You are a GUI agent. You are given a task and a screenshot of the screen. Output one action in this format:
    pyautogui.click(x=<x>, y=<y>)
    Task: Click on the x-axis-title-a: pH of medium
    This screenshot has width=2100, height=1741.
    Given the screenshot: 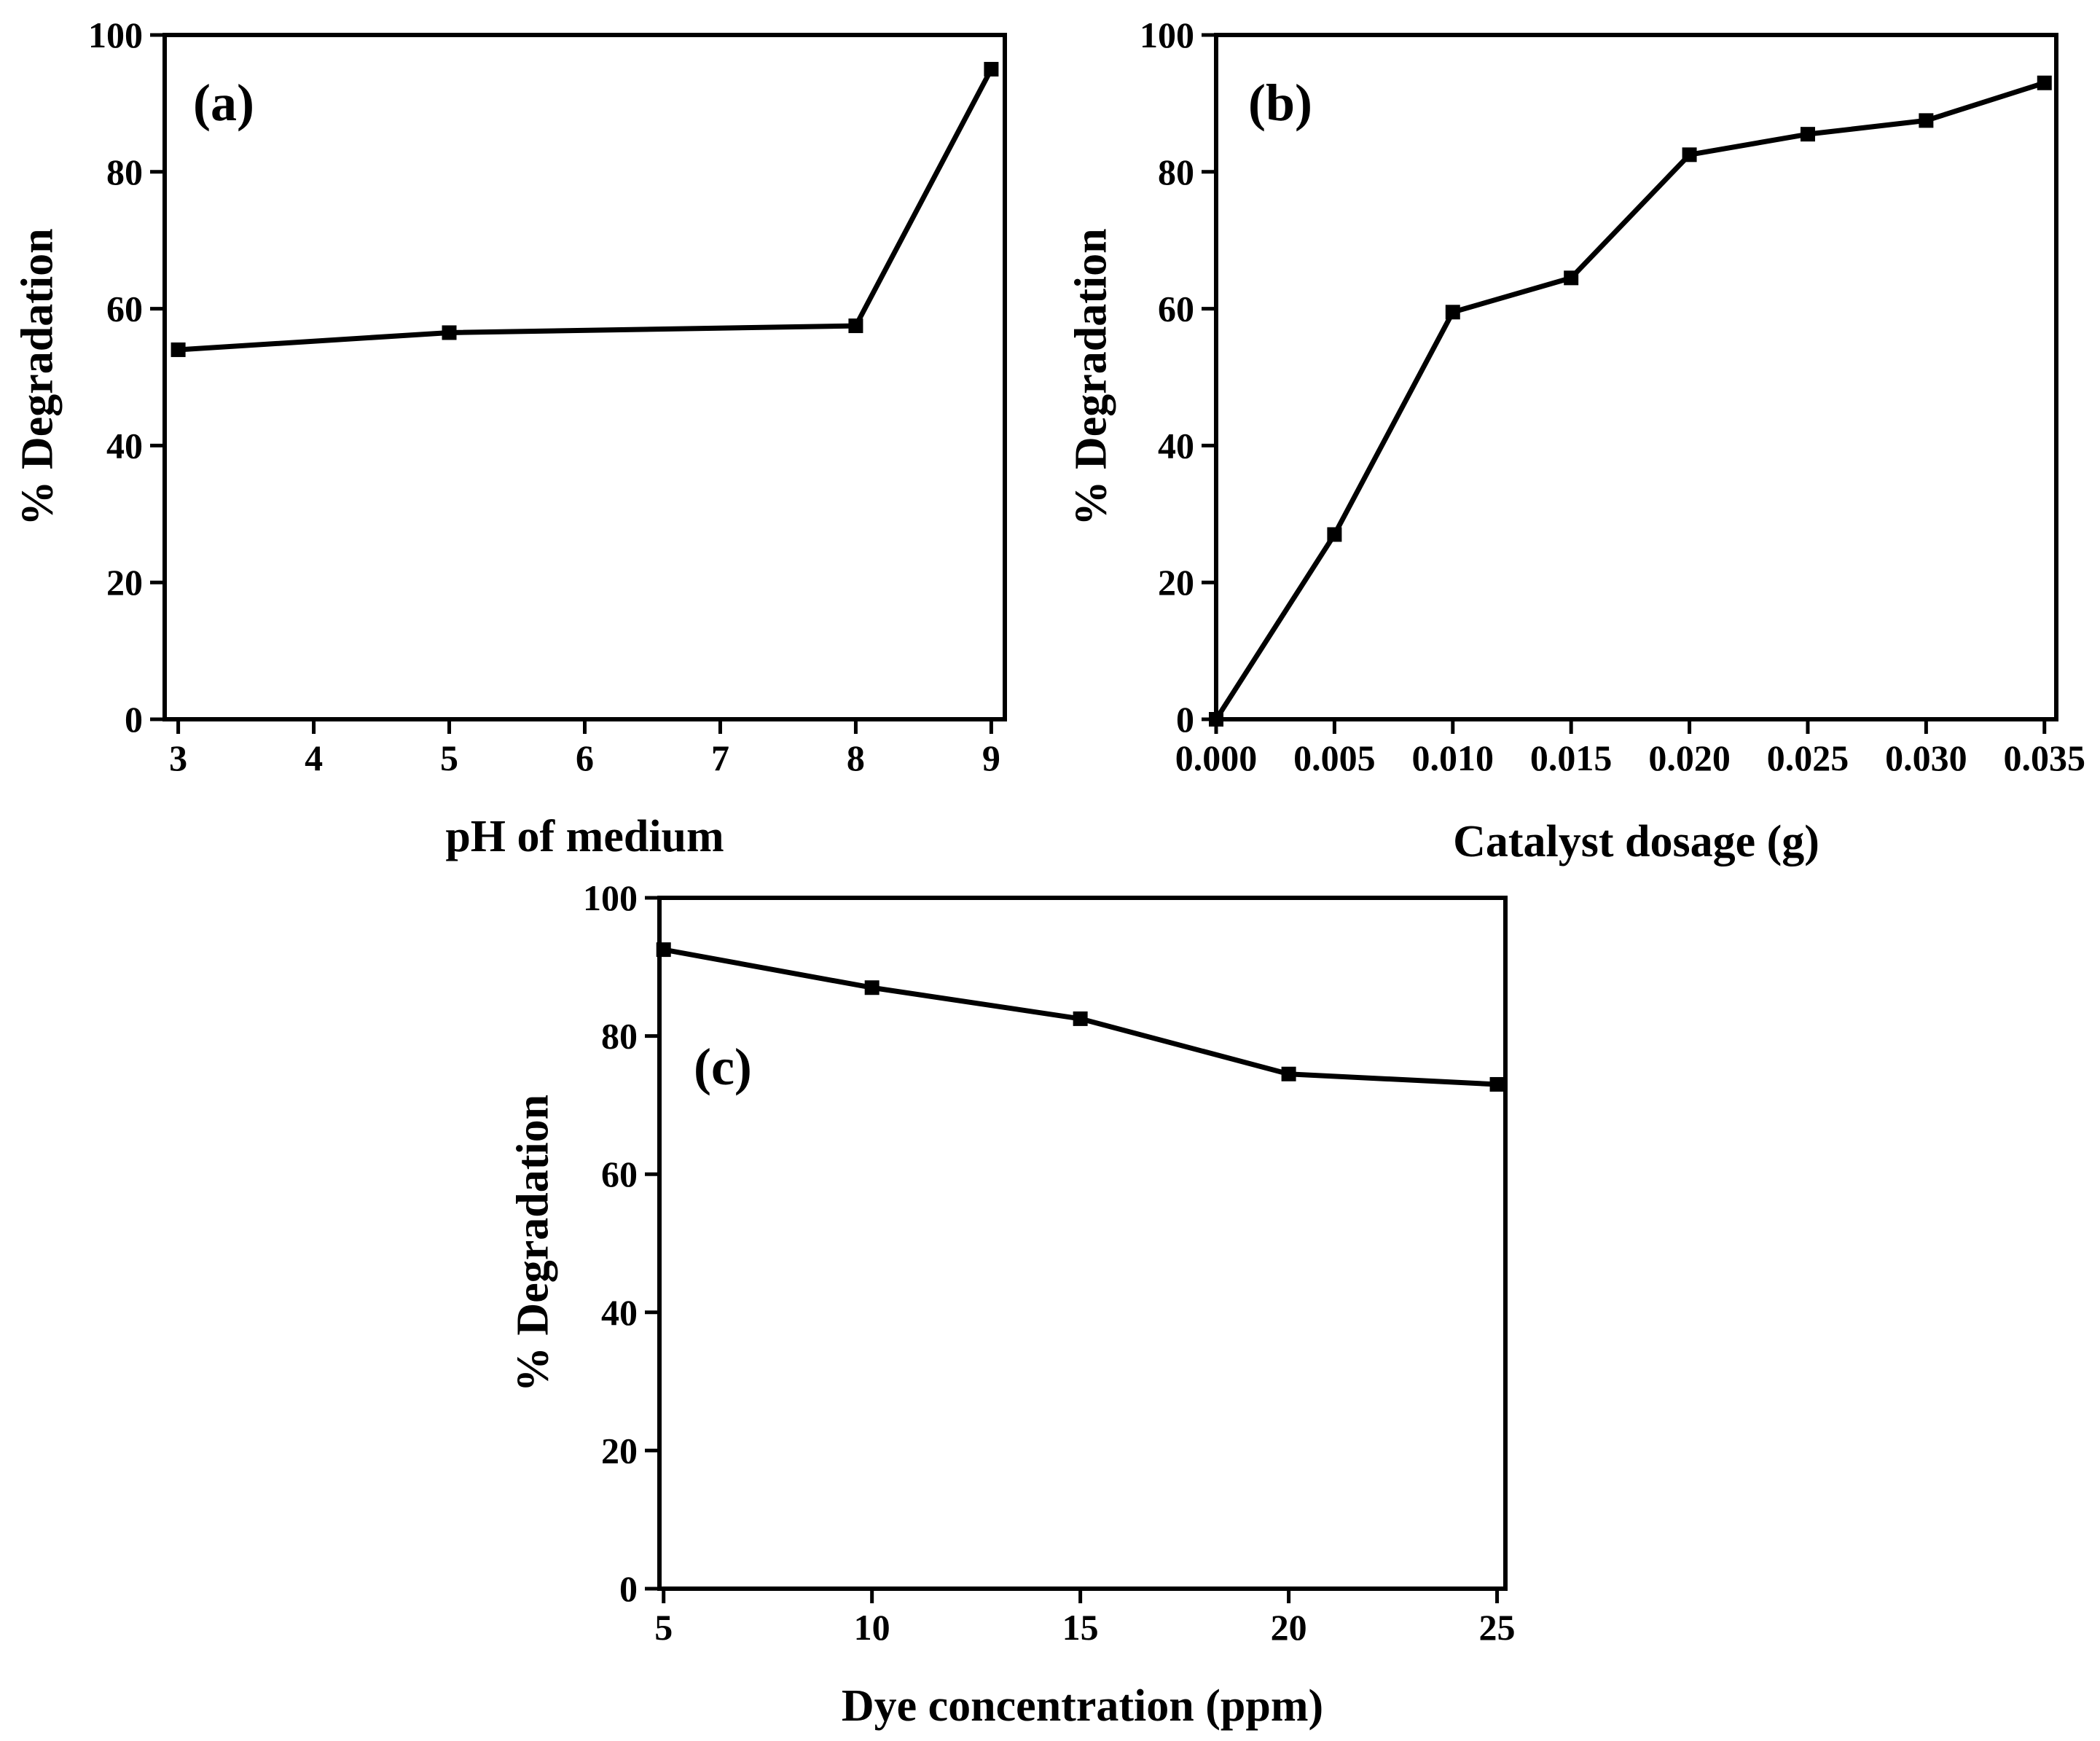 What is the action you would take?
    pyautogui.click(x=585, y=837)
    